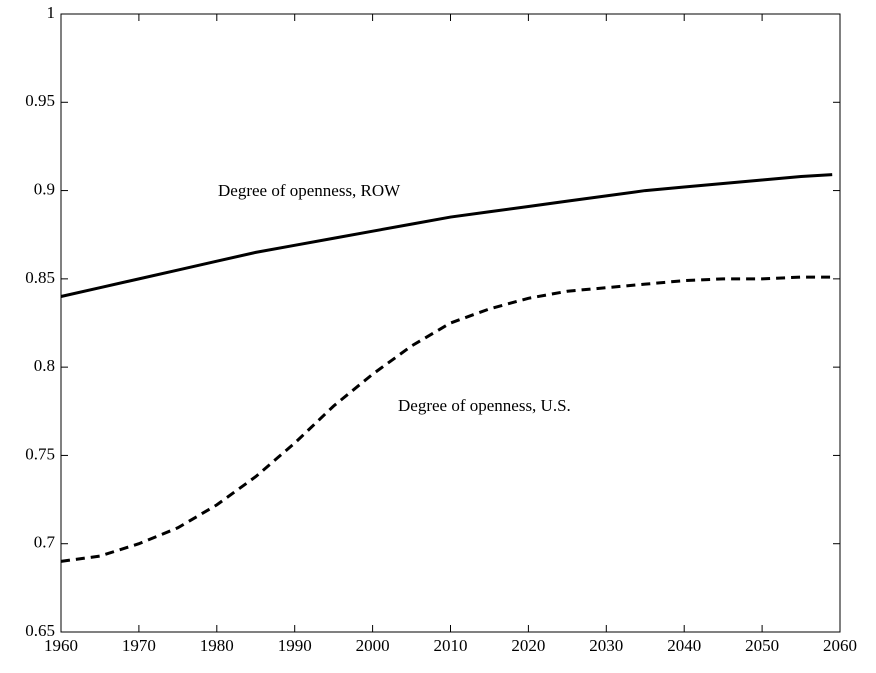  I want to click on y-tick-label: 0.85, so click(40, 277).